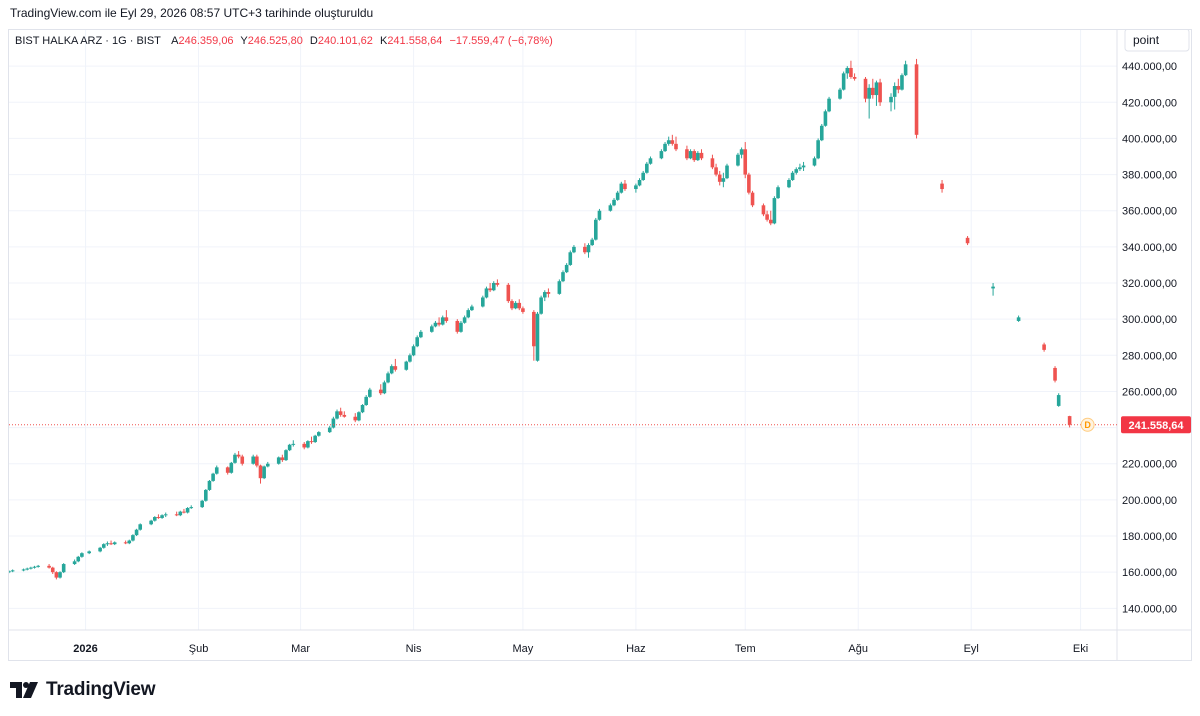 The image size is (1200, 716). What do you see at coordinates (199, 649) in the screenshot?
I see `x-tick-label: Şub` at bounding box center [199, 649].